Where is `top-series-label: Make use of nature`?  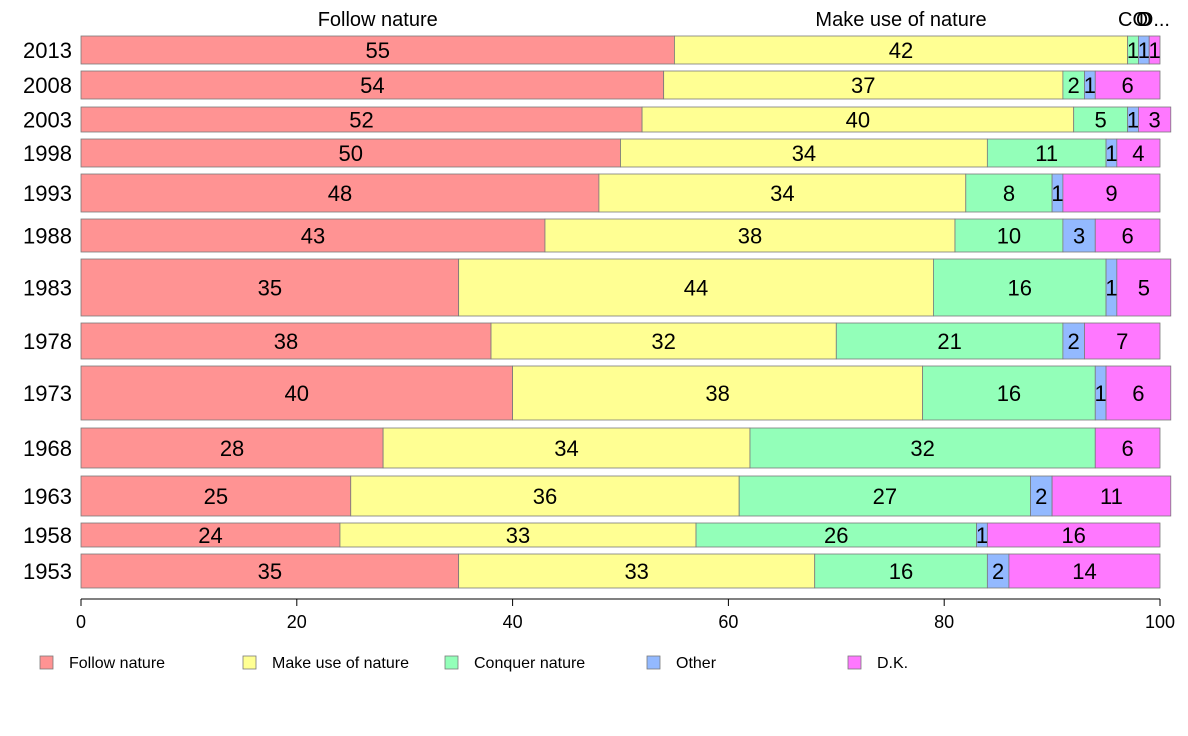
top-series-label: Make use of nature is located at coordinates (900, 20).